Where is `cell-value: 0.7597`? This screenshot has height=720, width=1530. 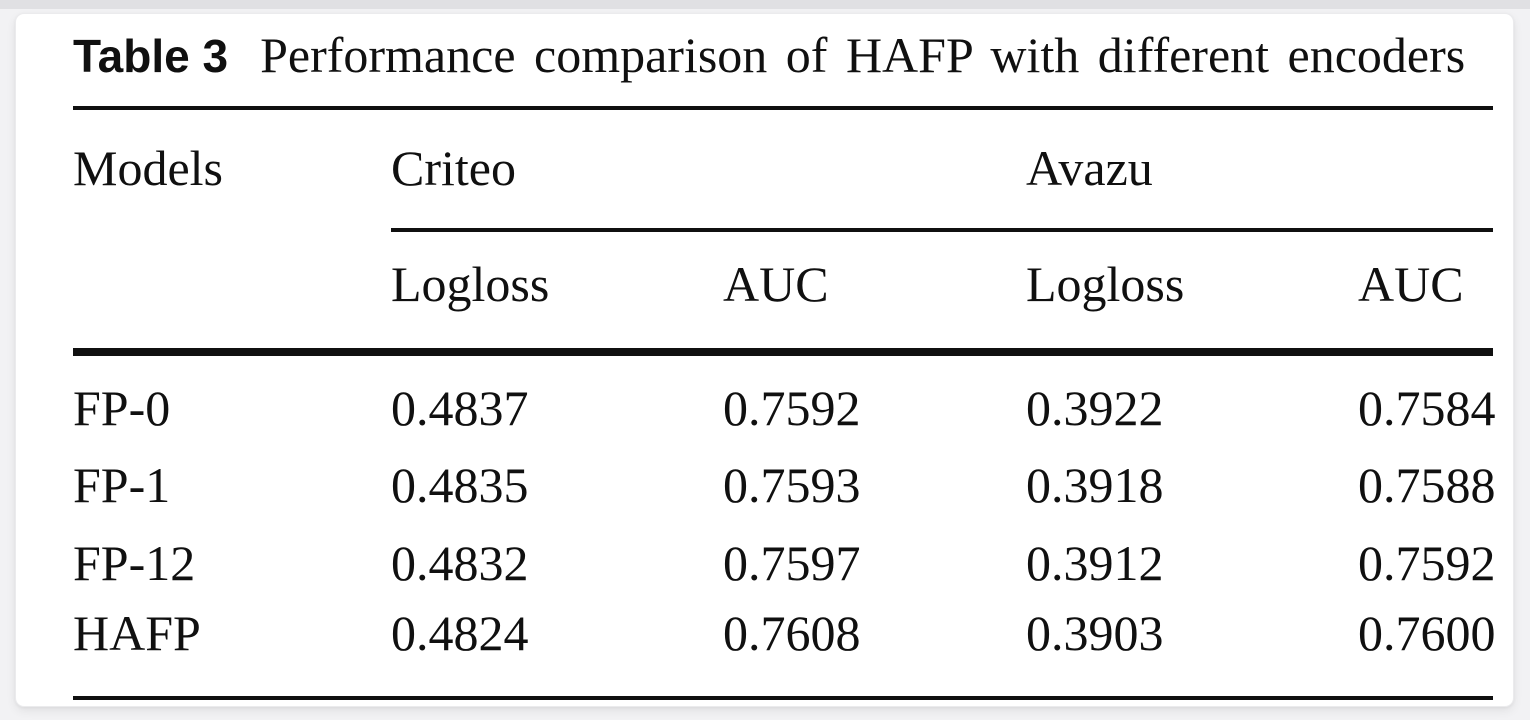 cell-value: 0.7597 is located at coordinates (792, 563).